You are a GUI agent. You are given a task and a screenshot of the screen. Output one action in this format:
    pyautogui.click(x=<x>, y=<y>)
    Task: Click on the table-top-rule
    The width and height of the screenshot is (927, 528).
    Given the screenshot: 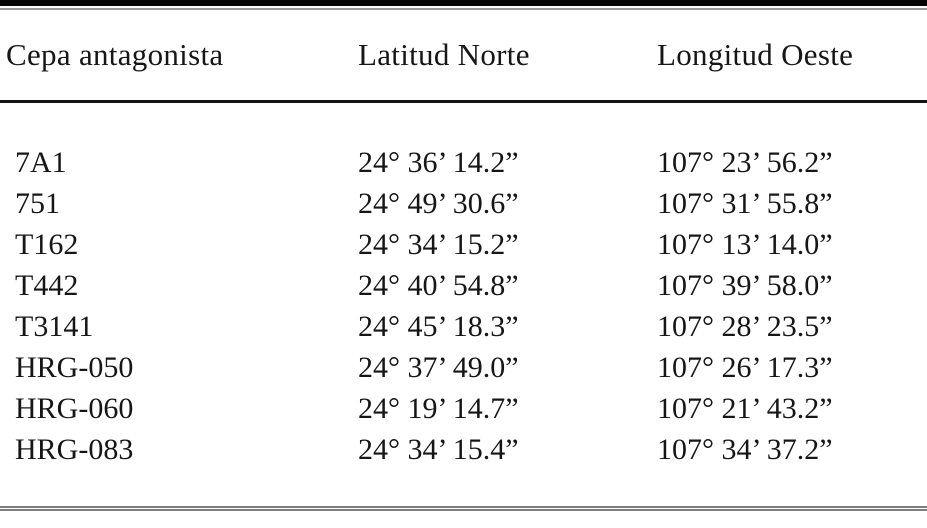 What is the action you would take?
    pyautogui.click(x=463, y=5)
    